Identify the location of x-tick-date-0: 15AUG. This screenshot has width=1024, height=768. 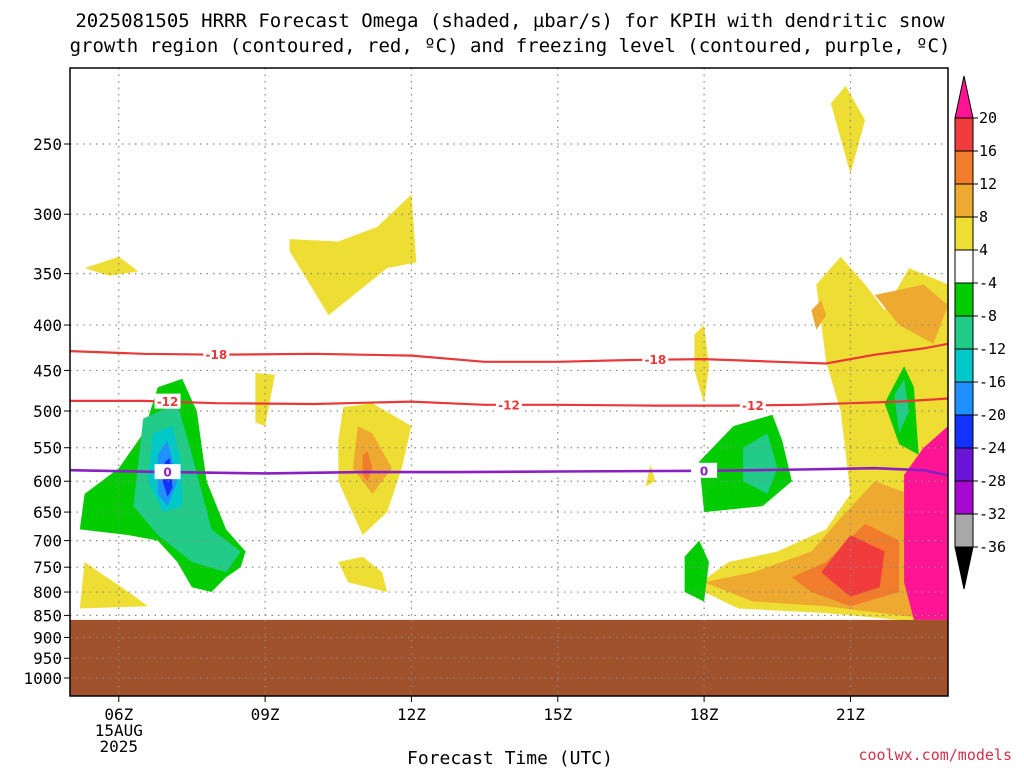
(119, 730).